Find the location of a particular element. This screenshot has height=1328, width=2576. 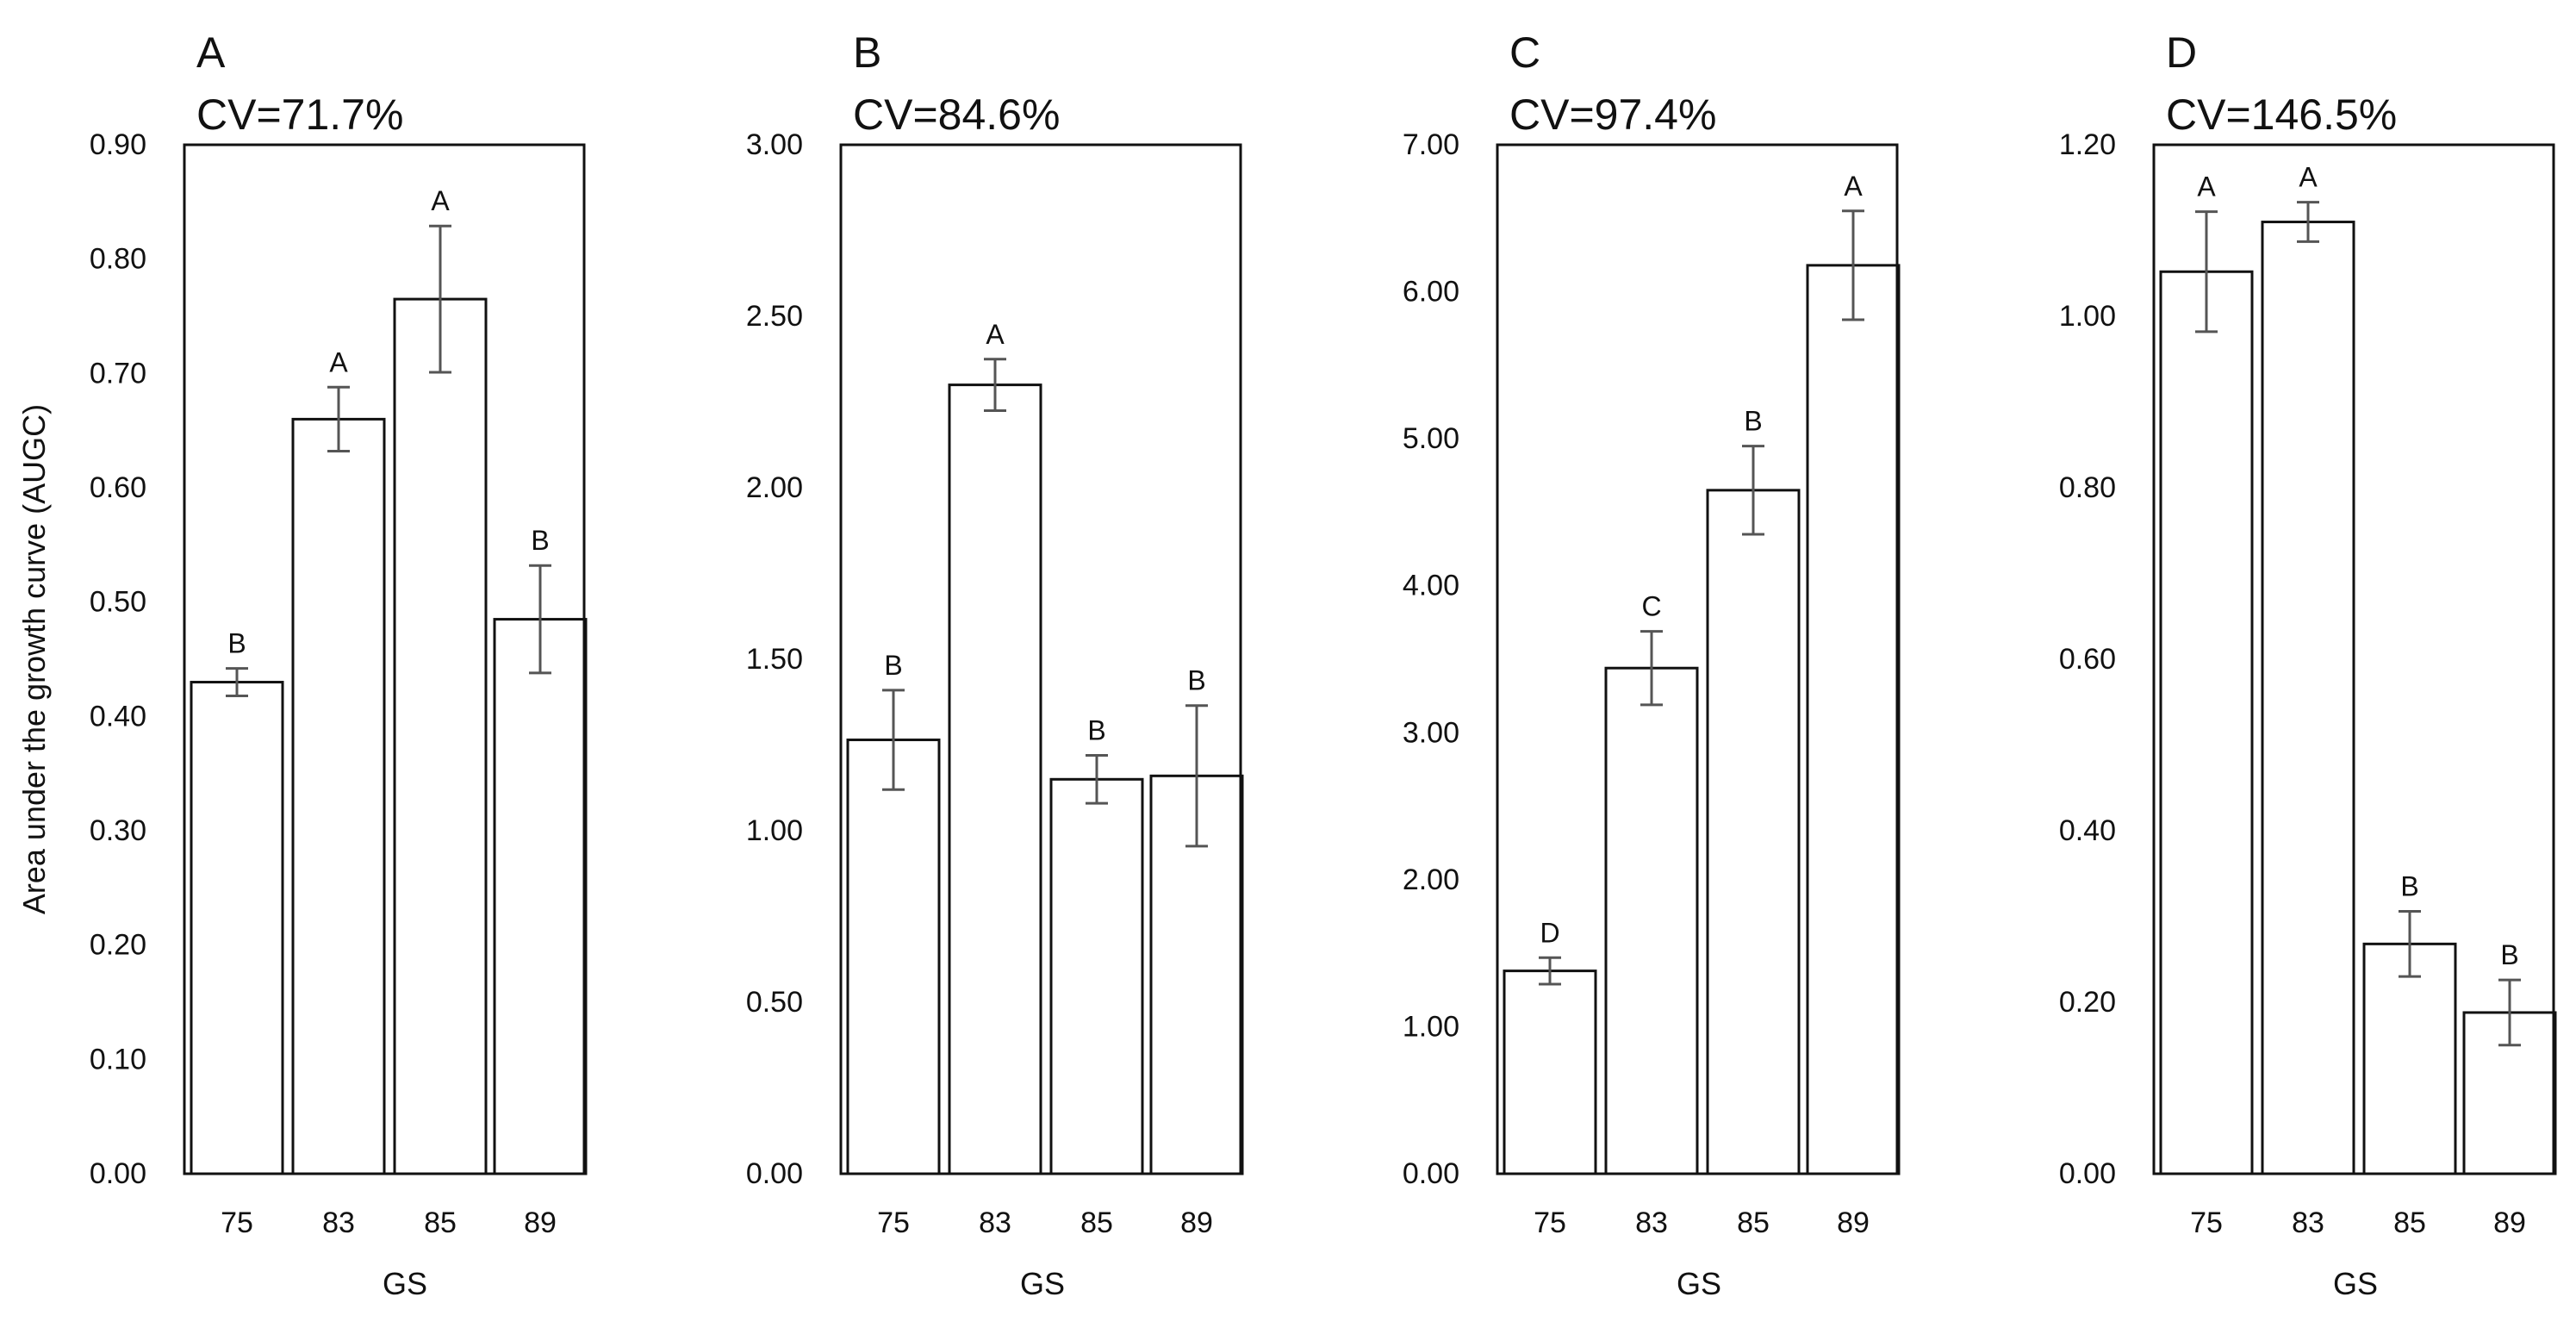

panel-cv-title: CV=84.6% is located at coordinates (957, 115).